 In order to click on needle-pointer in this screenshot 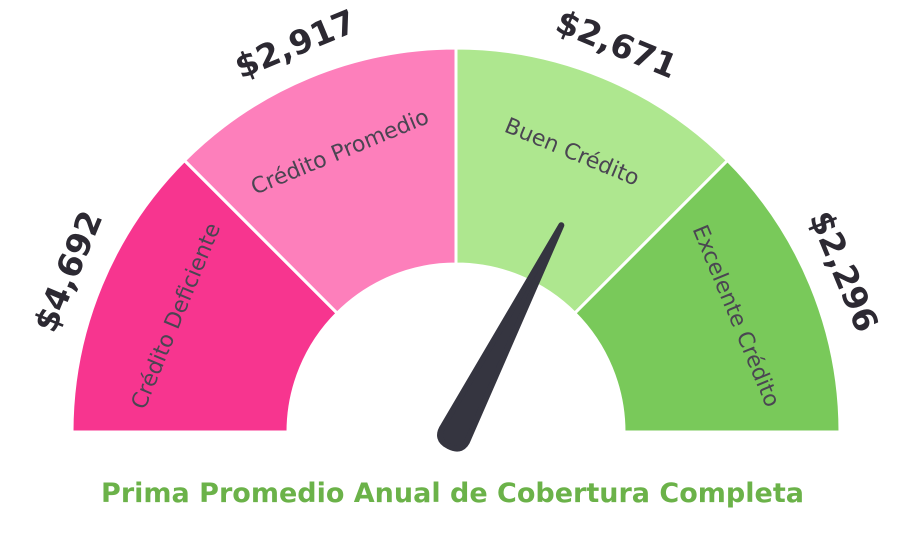, I will do `click(501, 337)`.